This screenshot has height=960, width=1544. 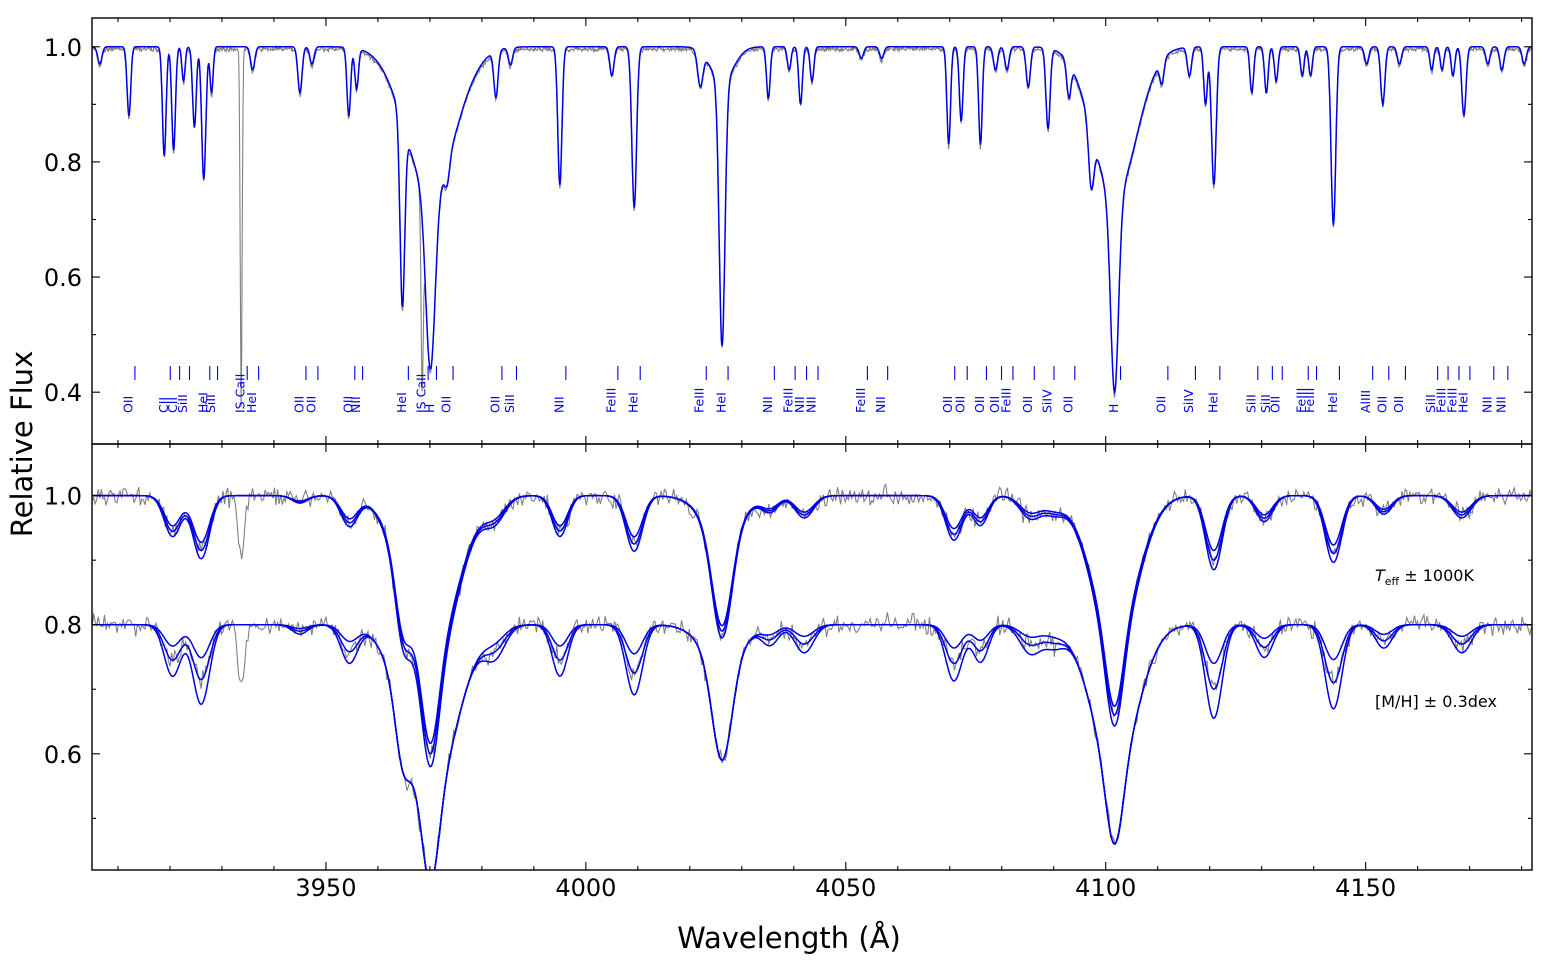 I want to click on teff-annotation-base: T, so click(x=1380, y=575).